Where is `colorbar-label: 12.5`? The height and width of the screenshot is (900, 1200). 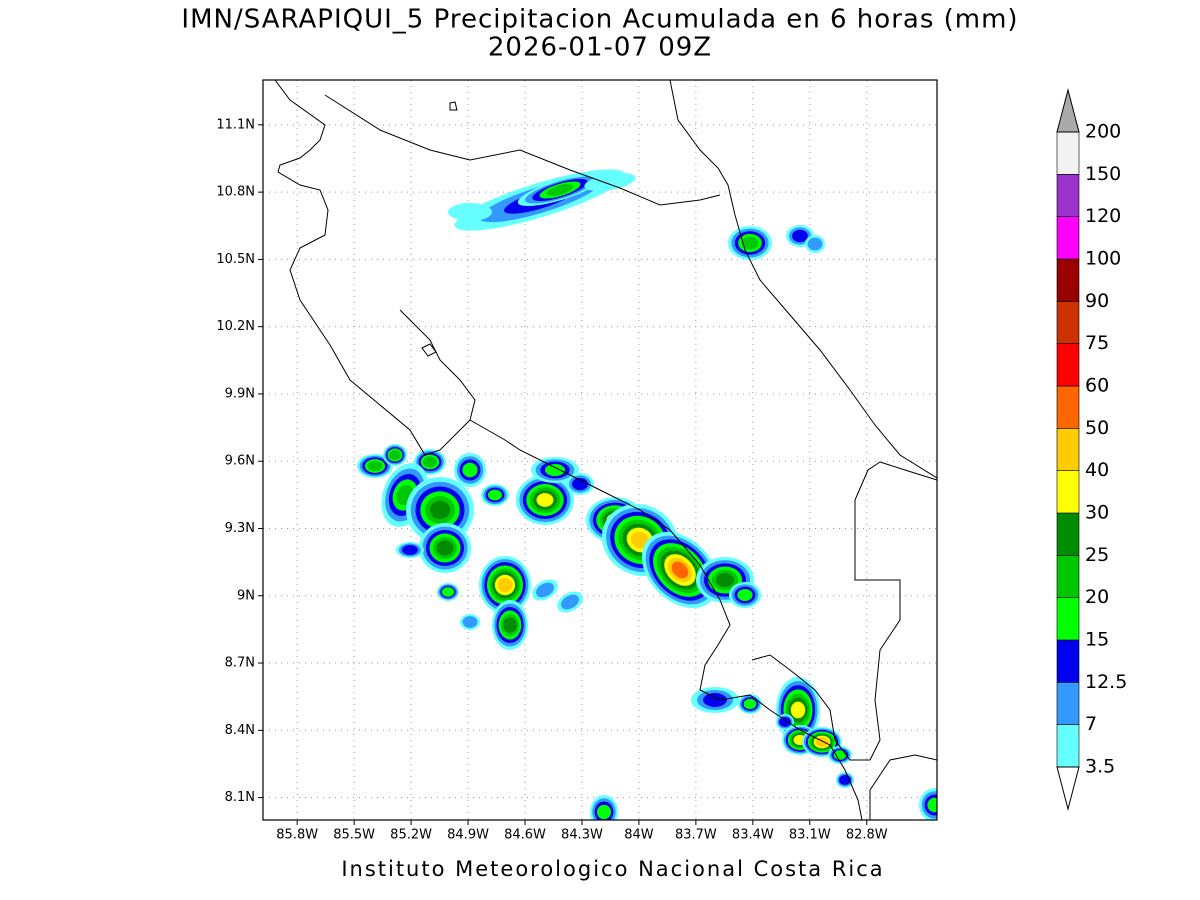
colorbar-label: 12.5 is located at coordinates (1106, 682).